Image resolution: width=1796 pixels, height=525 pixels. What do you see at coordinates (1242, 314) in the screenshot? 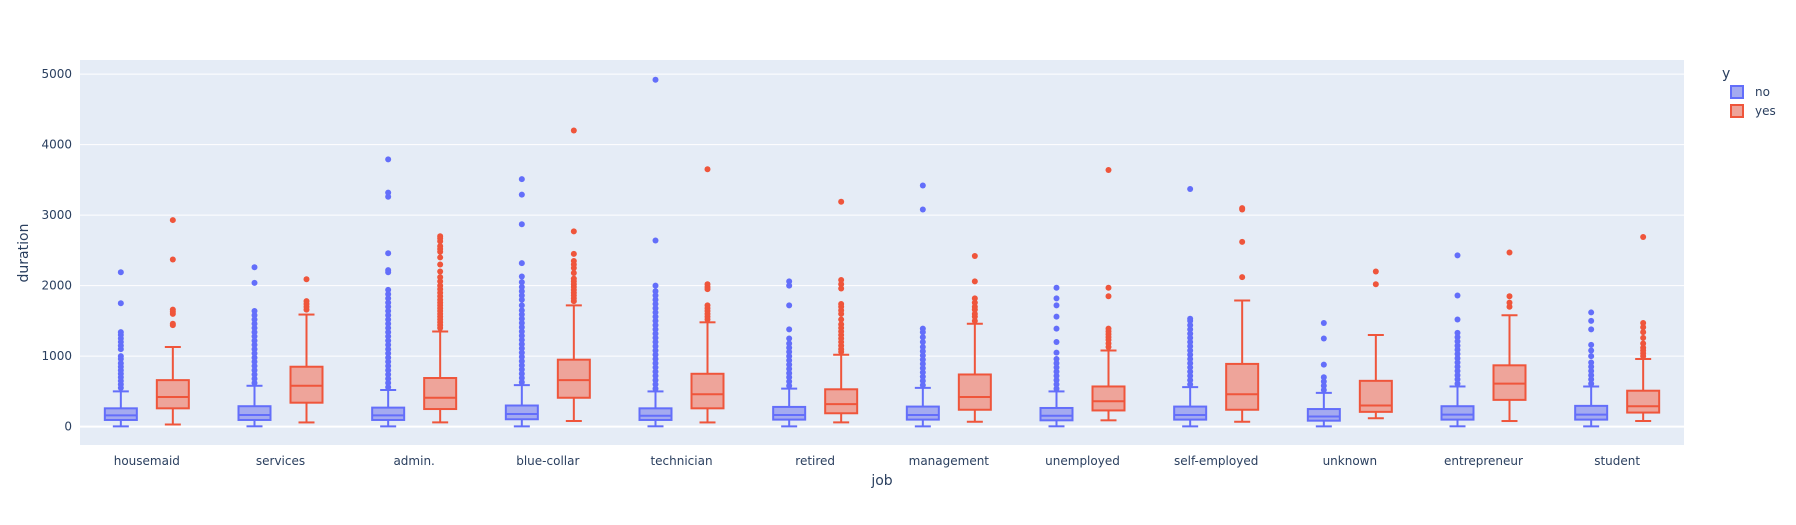
I see `box-yes-self-employed` at bounding box center [1242, 314].